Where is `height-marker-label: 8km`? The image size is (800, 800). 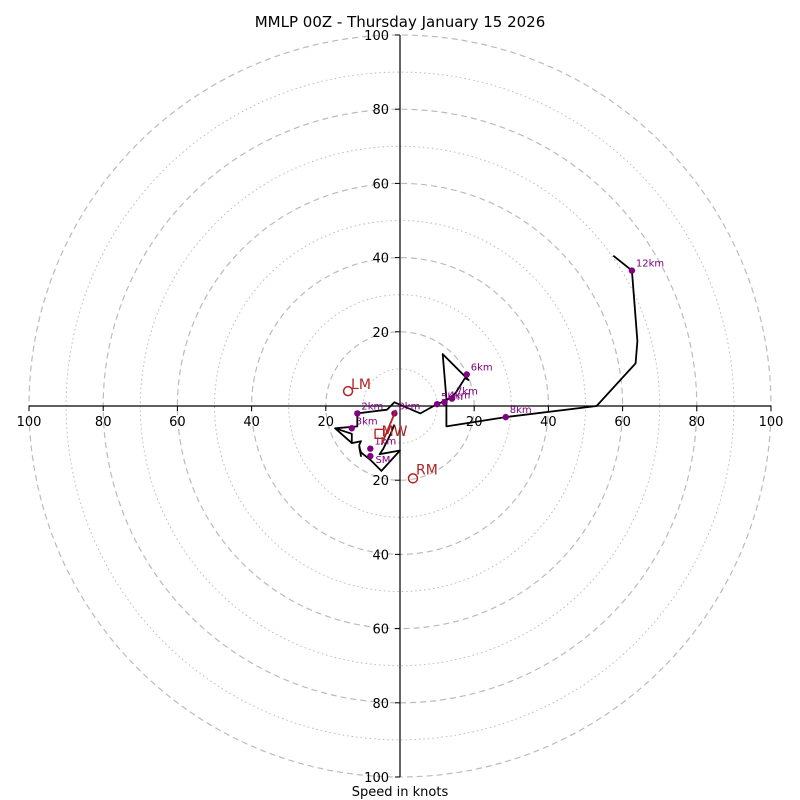
height-marker-label: 8km is located at coordinates (521, 410).